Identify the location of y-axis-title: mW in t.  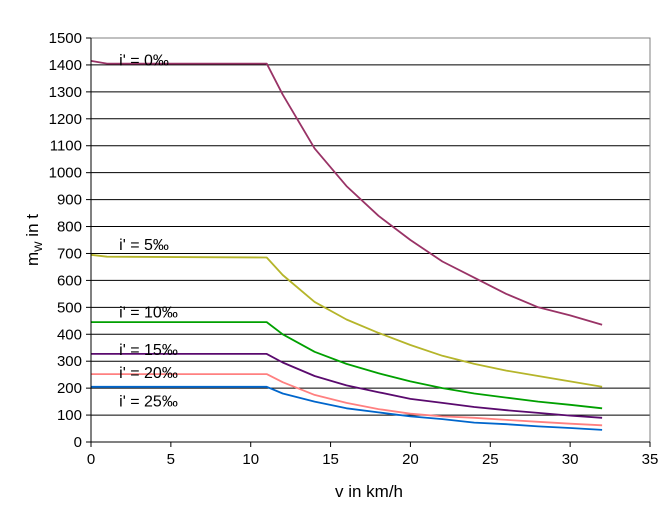
(34, 240).